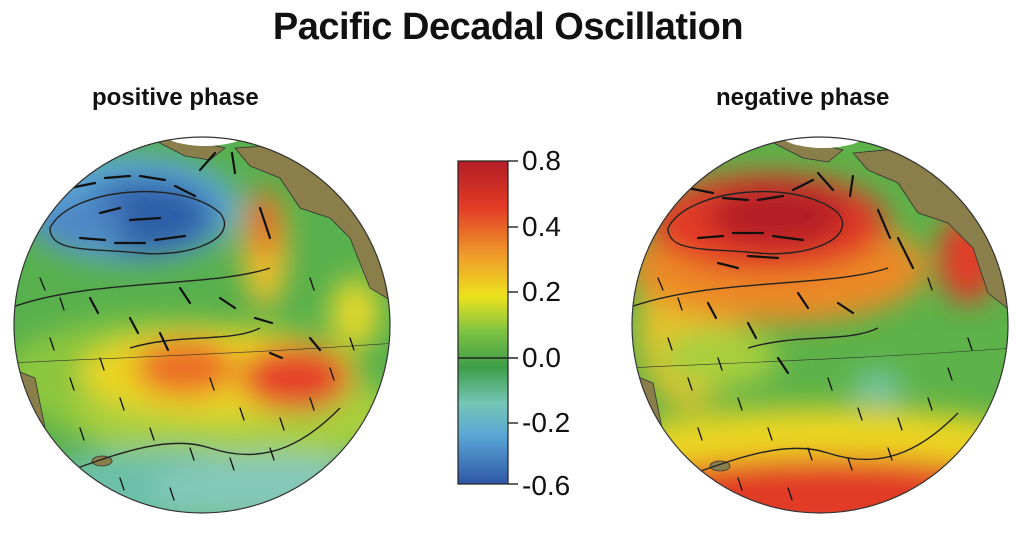 The height and width of the screenshot is (535, 1016). What do you see at coordinates (541, 226) in the screenshot?
I see `colorbar-tick-label: 0.4` at bounding box center [541, 226].